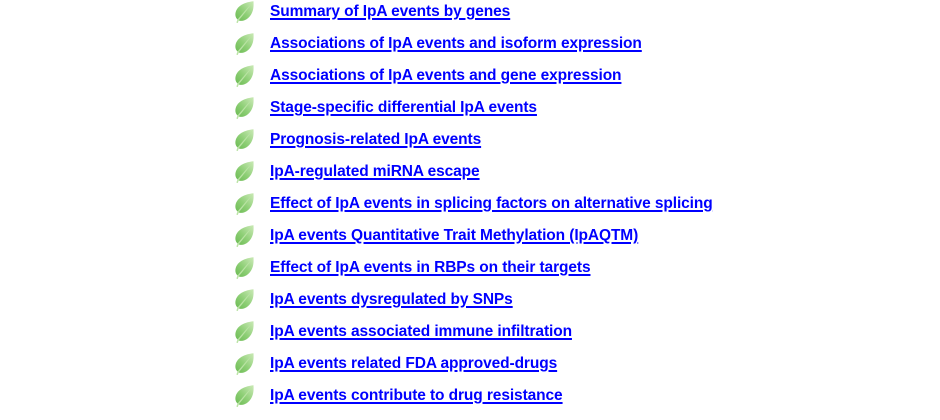  Describe the element at coordinates (391, 299) in the screenshot. I see `list-item-link: IpA events dysregulated by SNPs` at that location.